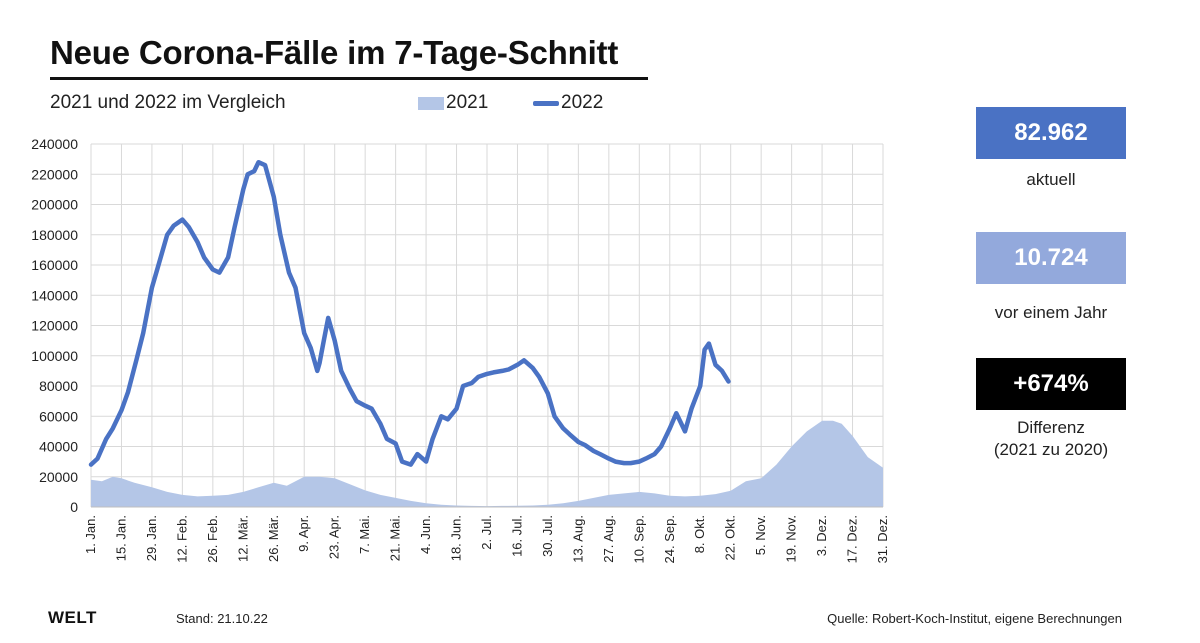  Describe the element at coordinates (58, 386) in the screenshot. I see `y-tick-label: 80000` at that location.